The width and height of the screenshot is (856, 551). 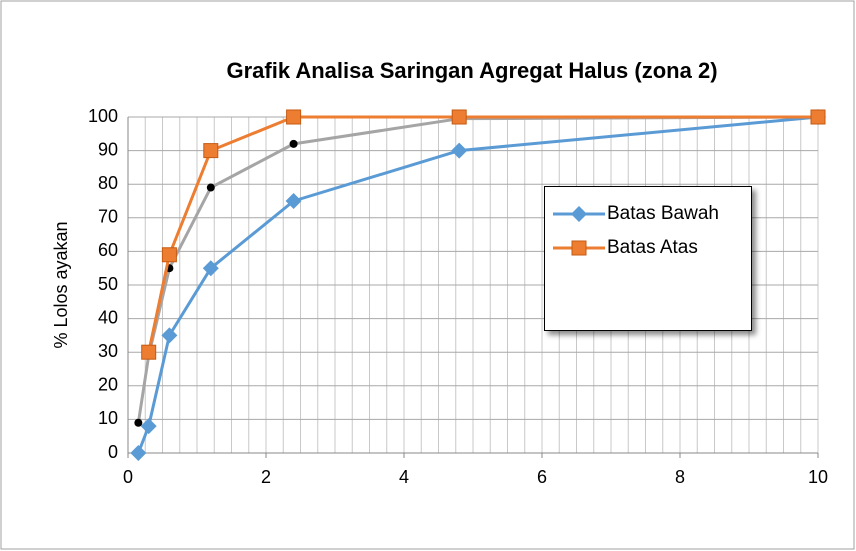 What do you see at coordinates (652, 247) in the screenshot?
I see `legend-label: Batas Atas` at bounding box center [652, 247].